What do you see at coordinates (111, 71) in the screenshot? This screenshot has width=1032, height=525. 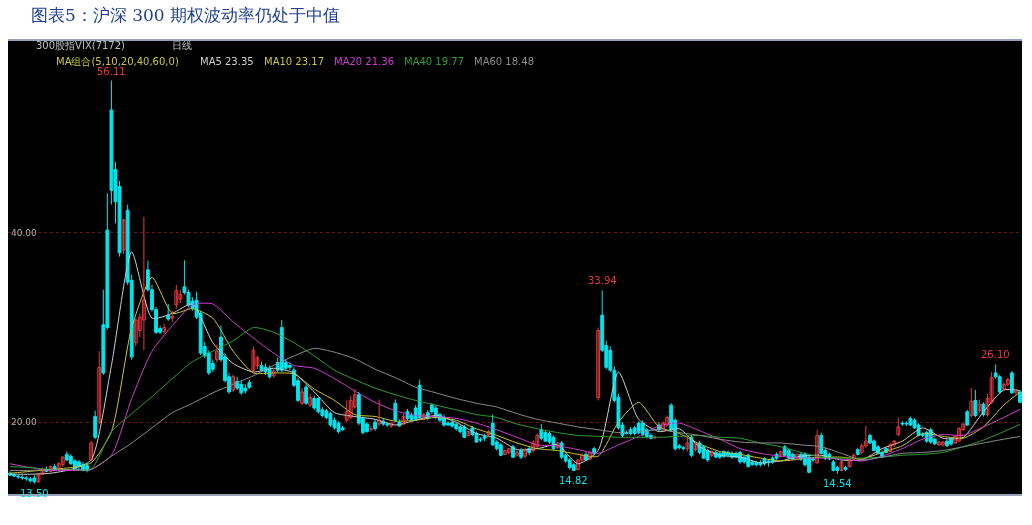 I see `annotation: 56.11` at bounding box center [111, 71].